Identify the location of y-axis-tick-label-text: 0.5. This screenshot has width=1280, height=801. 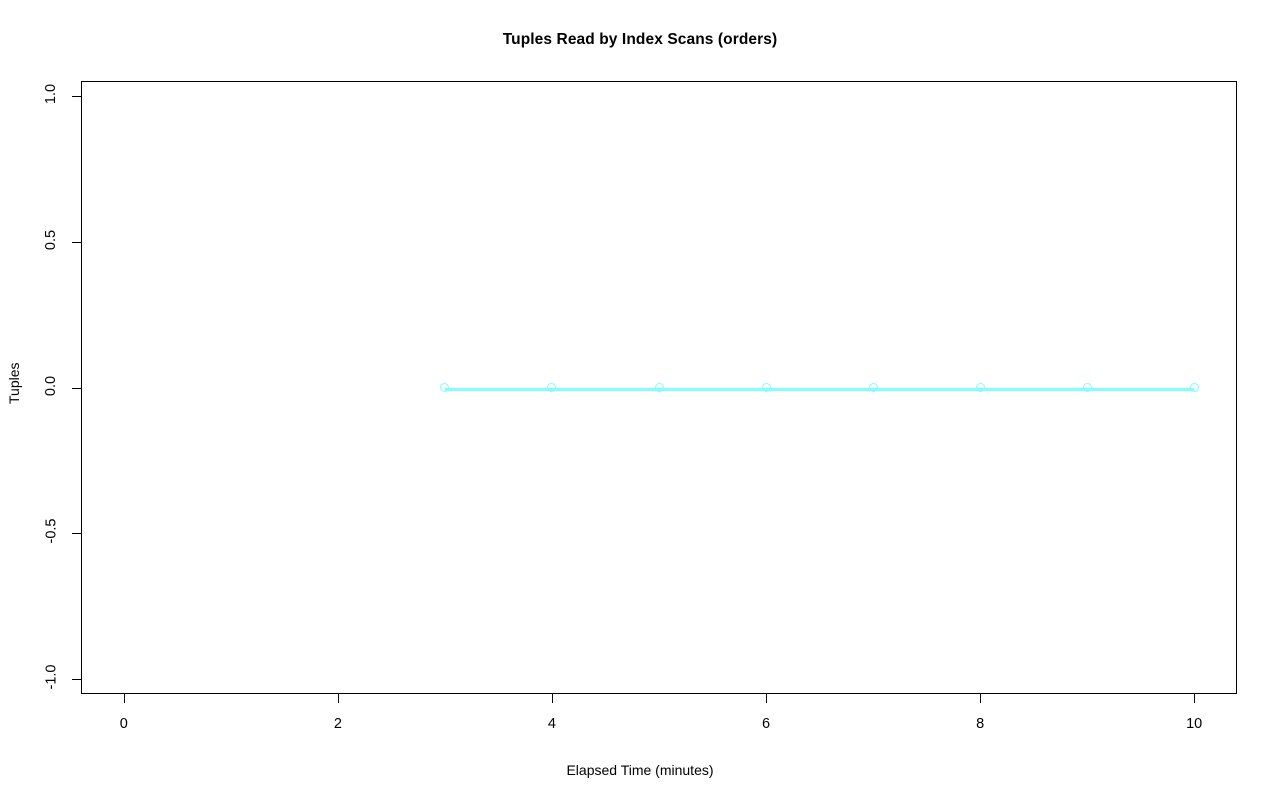
(50, 239).